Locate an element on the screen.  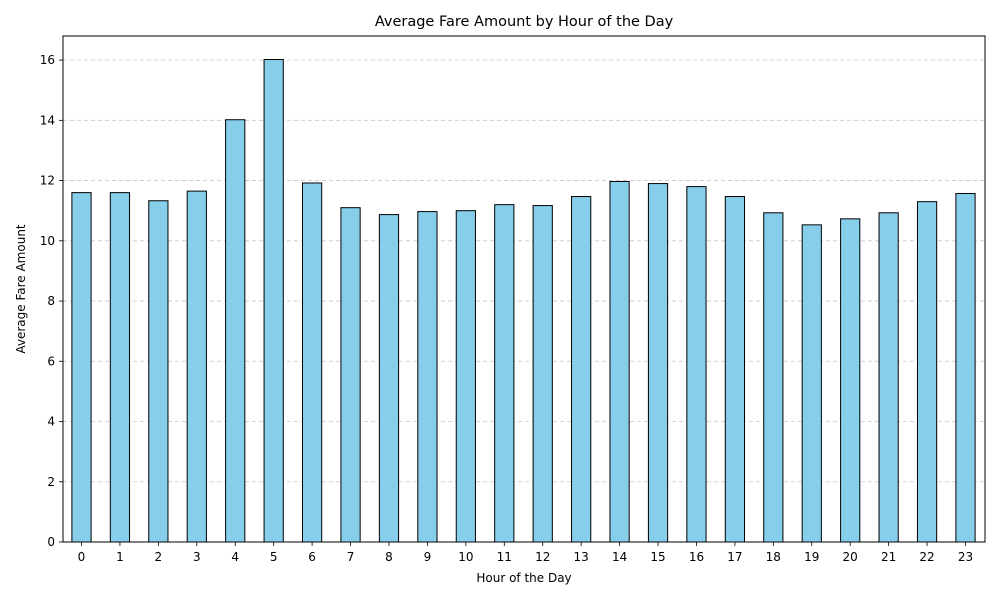
y-tick-label: 16 is located at coordinates (47, 60).